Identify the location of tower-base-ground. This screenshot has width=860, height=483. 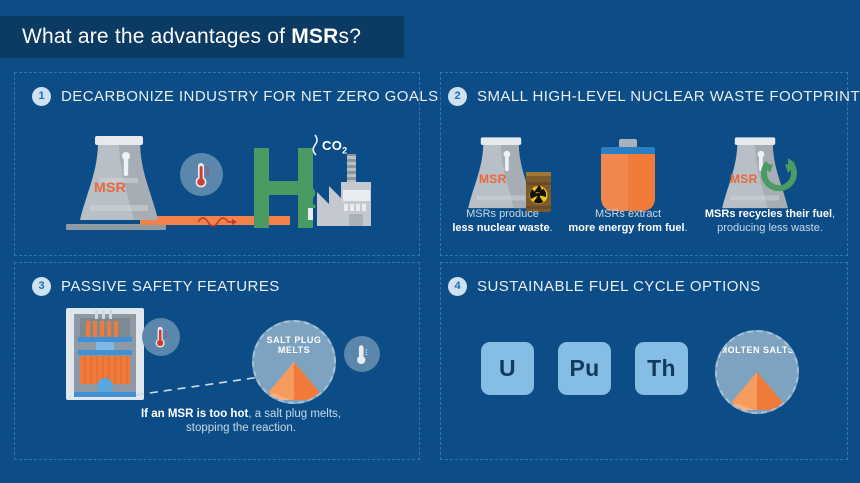
(116, 227).